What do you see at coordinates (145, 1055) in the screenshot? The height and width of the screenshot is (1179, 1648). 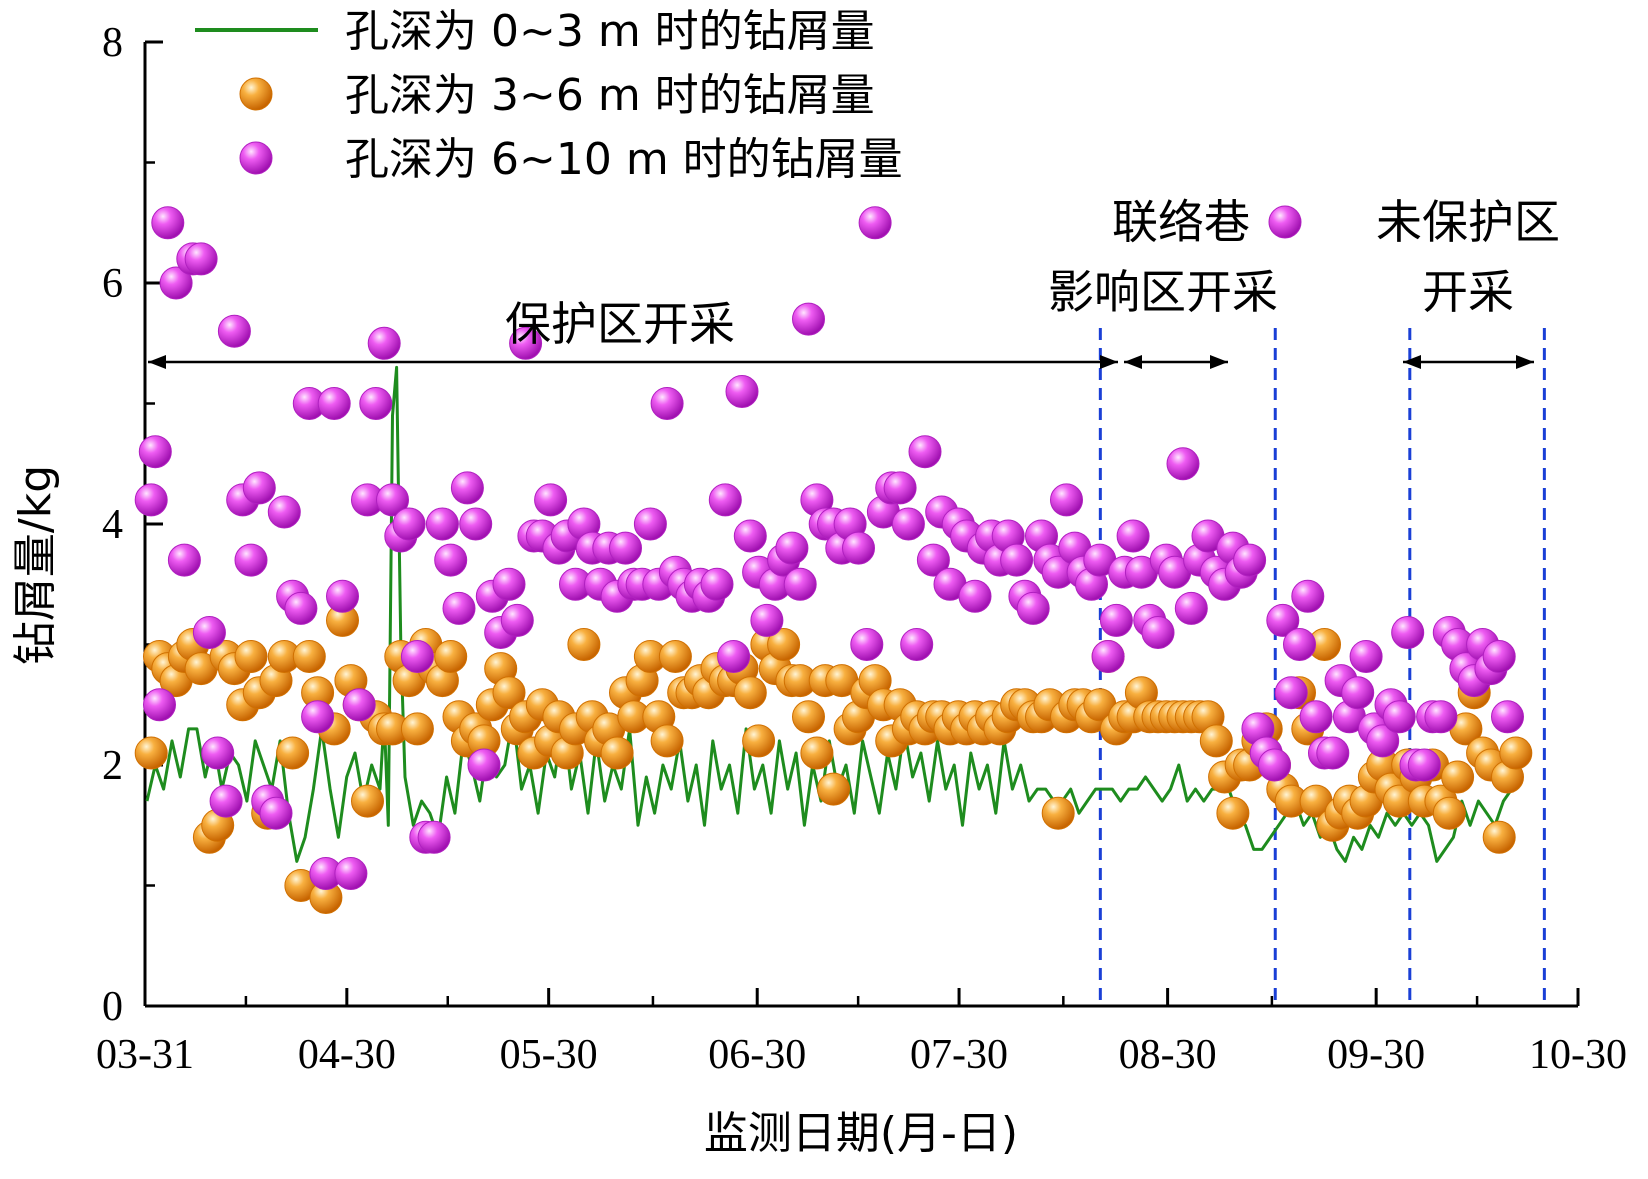 I see `x-tick-label: 03-31` at bounding box center [145, 1055].